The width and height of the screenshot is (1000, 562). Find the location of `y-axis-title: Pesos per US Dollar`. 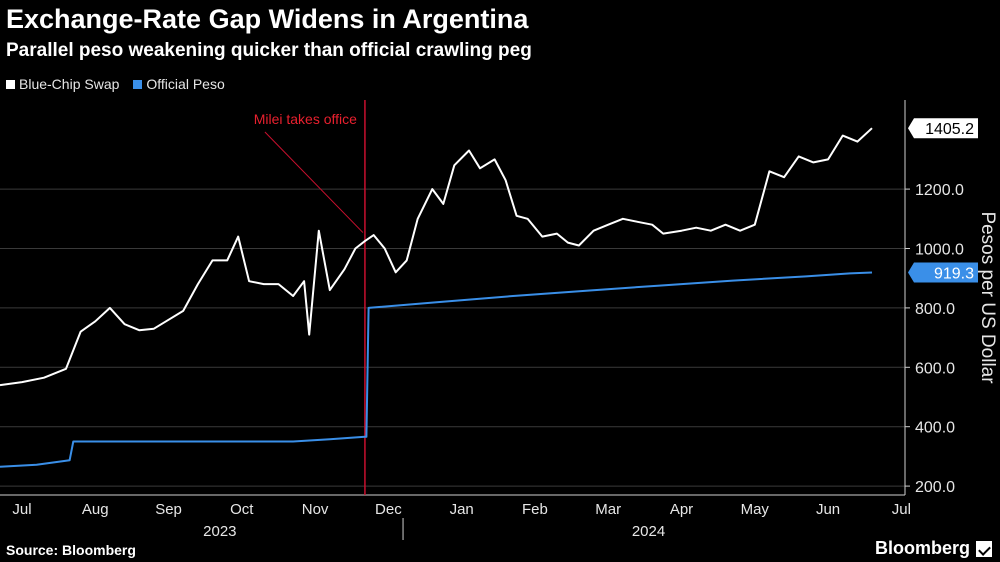

y-axis-title: Pesos per US Dollar is located at coordinates (987, 297).